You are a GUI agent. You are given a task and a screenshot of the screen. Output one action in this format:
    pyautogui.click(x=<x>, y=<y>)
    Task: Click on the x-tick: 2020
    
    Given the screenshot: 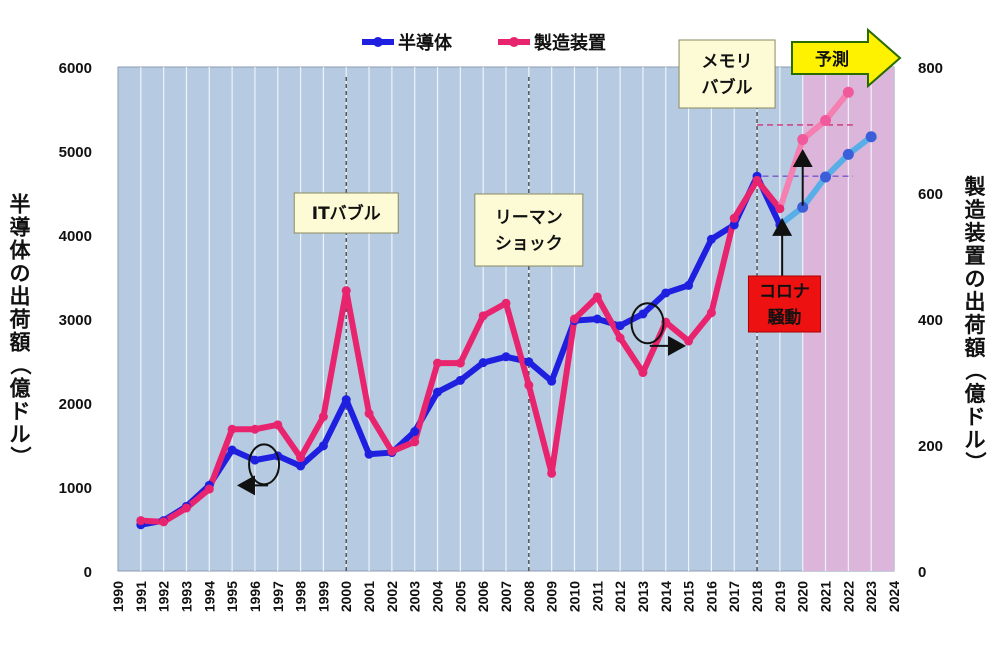 What is the action you would take?
    pyautogui.click(x=803, y=596)
    